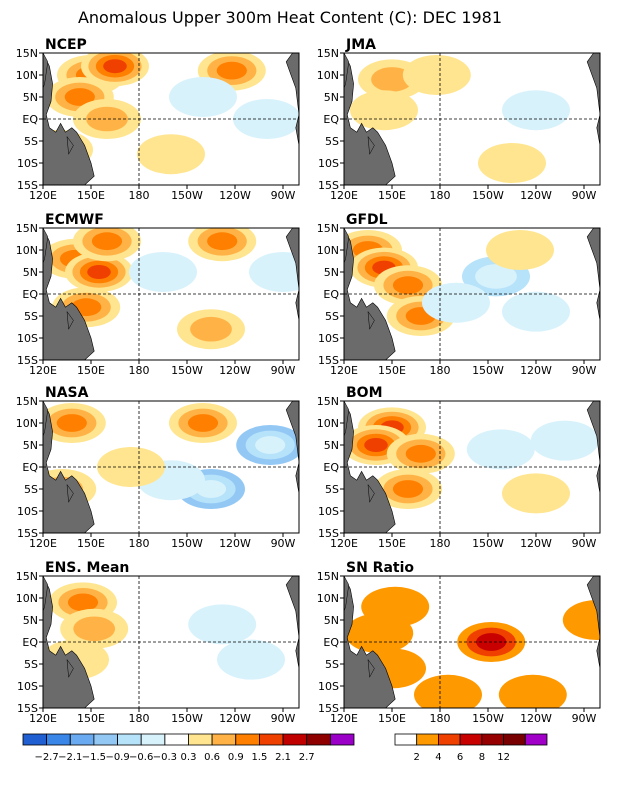 The width and height of the screenshot is (618, 800). What do you see at coordinates (189, 757) in the screenshot?
I see `anomaly-colorbar-label: 0.3` at bounding box center [189, 757].